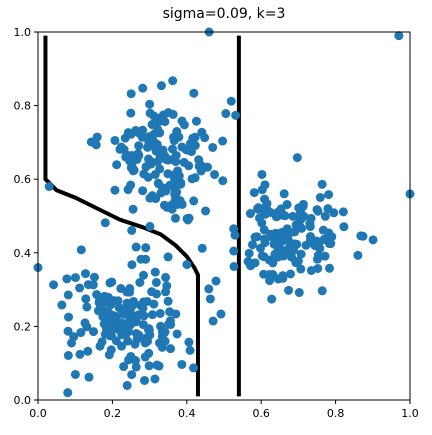 Image resolution: width=432 pixels, height=435 pixels. Describe the element at coordinates (38, 413) in the screenshot. I see `x-tick-label: 0.0` at that location.